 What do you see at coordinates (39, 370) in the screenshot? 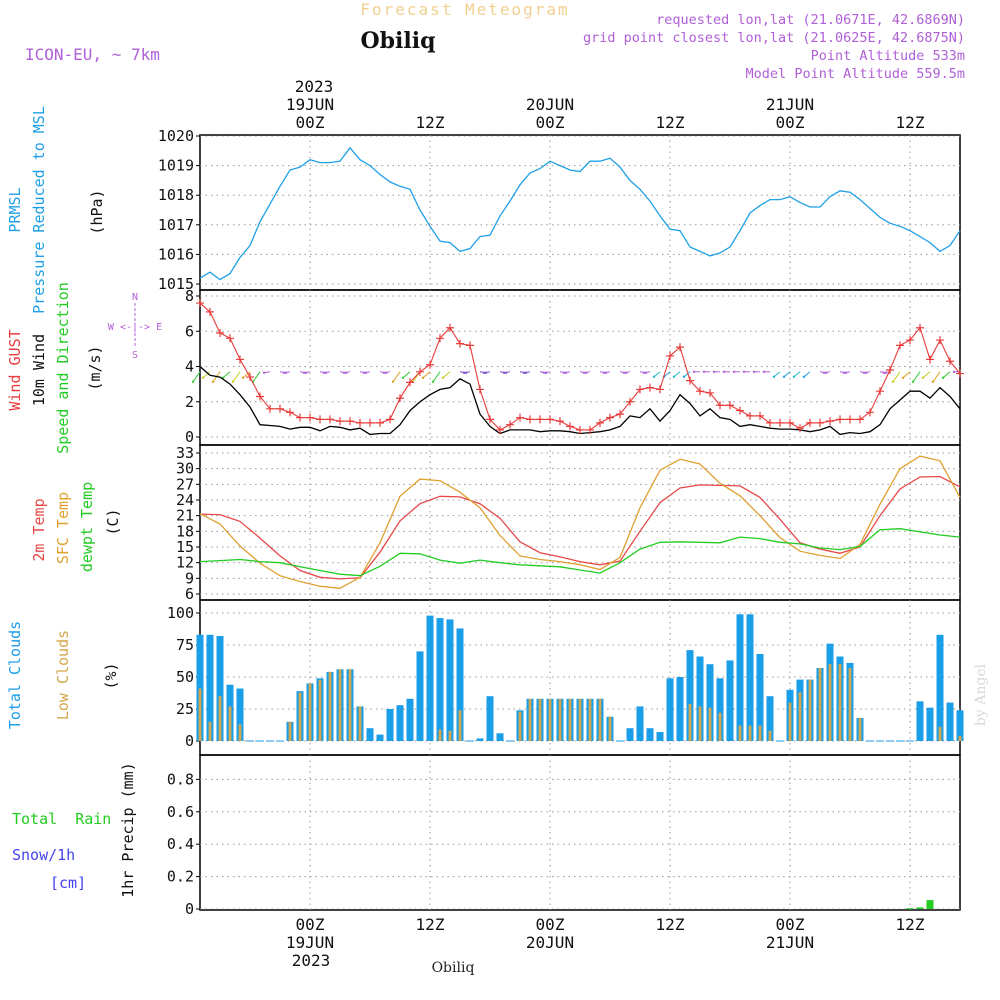
I see `wind10m-label: 10m Wind` at bounding box center [39, 370].